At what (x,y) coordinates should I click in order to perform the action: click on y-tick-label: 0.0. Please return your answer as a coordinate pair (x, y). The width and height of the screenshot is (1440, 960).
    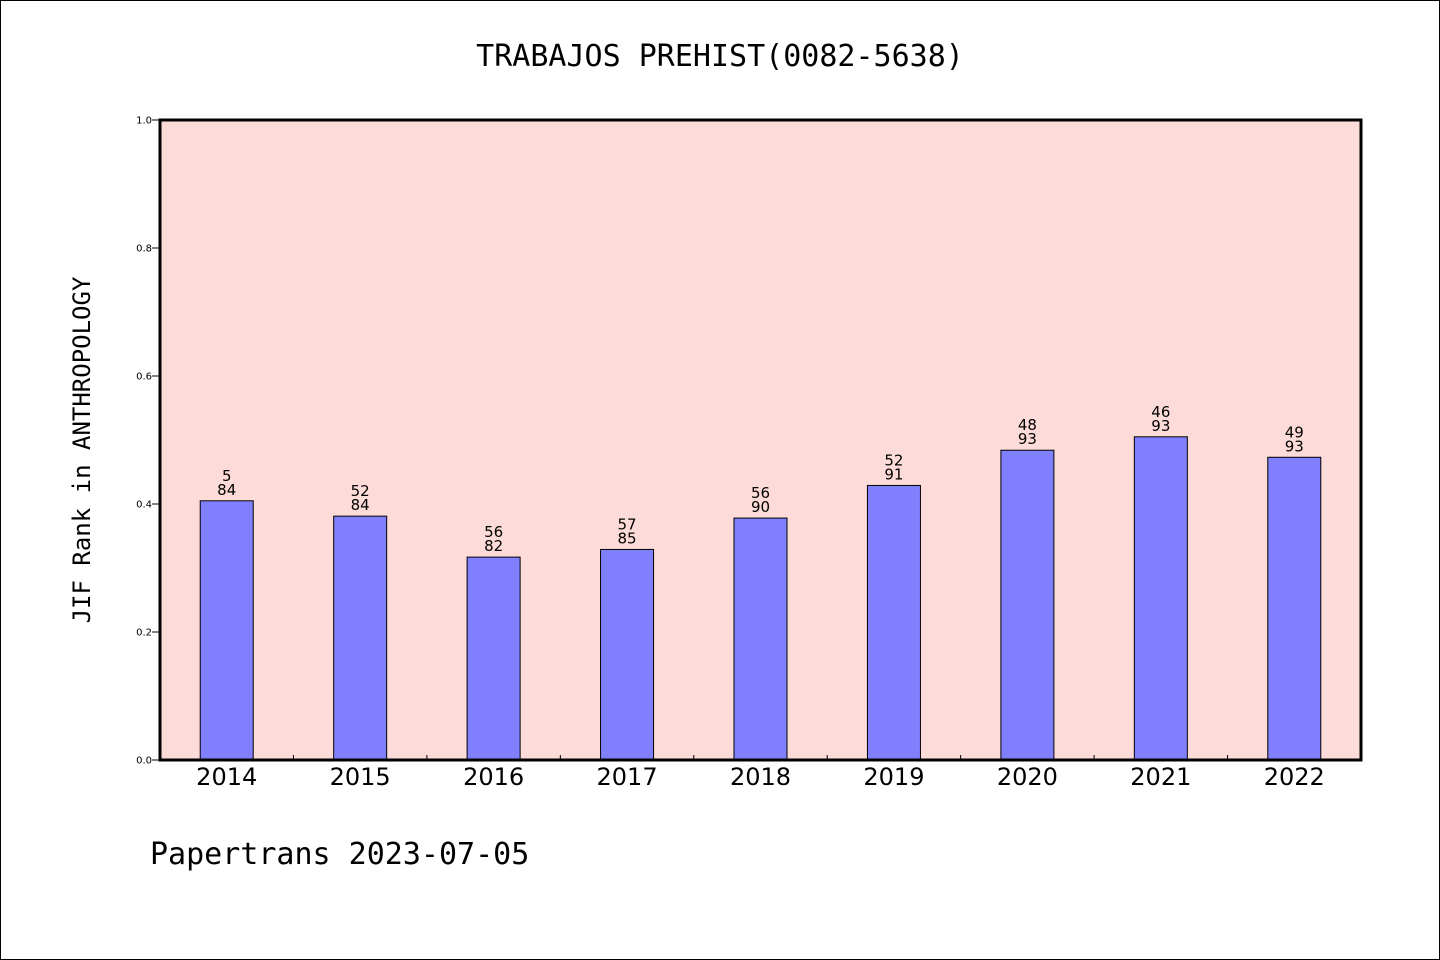
    Looking at the image, I should click on (144, 761).